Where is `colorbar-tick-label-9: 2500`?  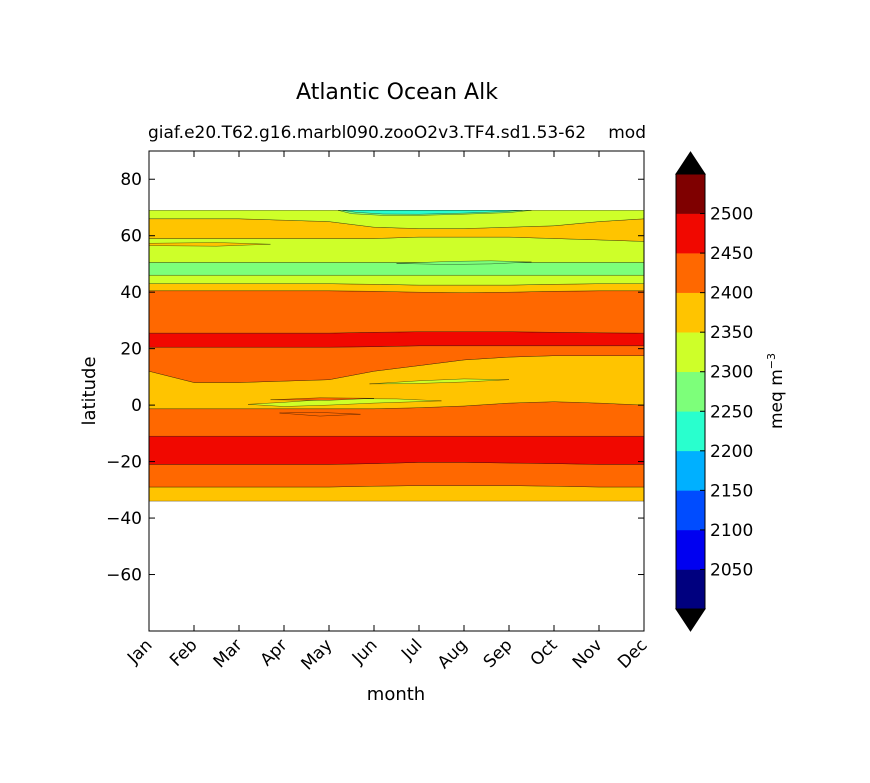 colorbar-tick-label-9: 2500 is located at coordinates (731, 215).